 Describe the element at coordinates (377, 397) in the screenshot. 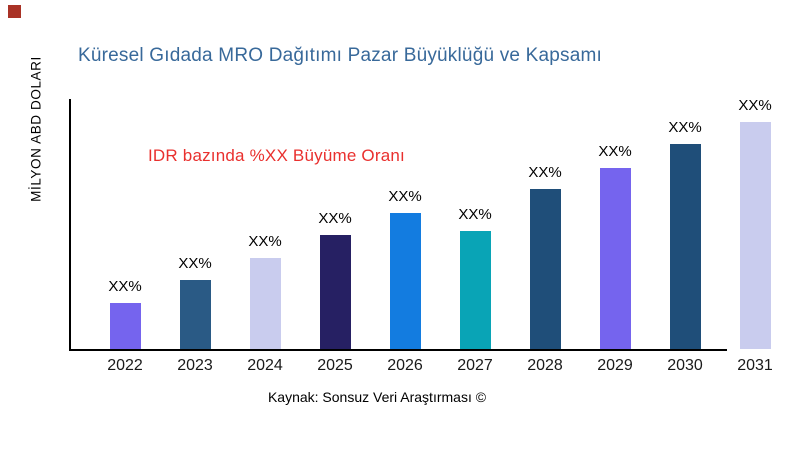

I see `source-note: Kaynak: Sonsuz Veri Araştırması ©` at that location.